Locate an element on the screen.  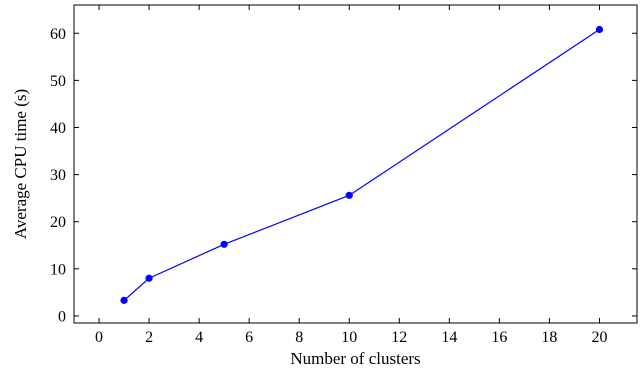
x-tick-label: 0 is located at coordinates (99, 337).